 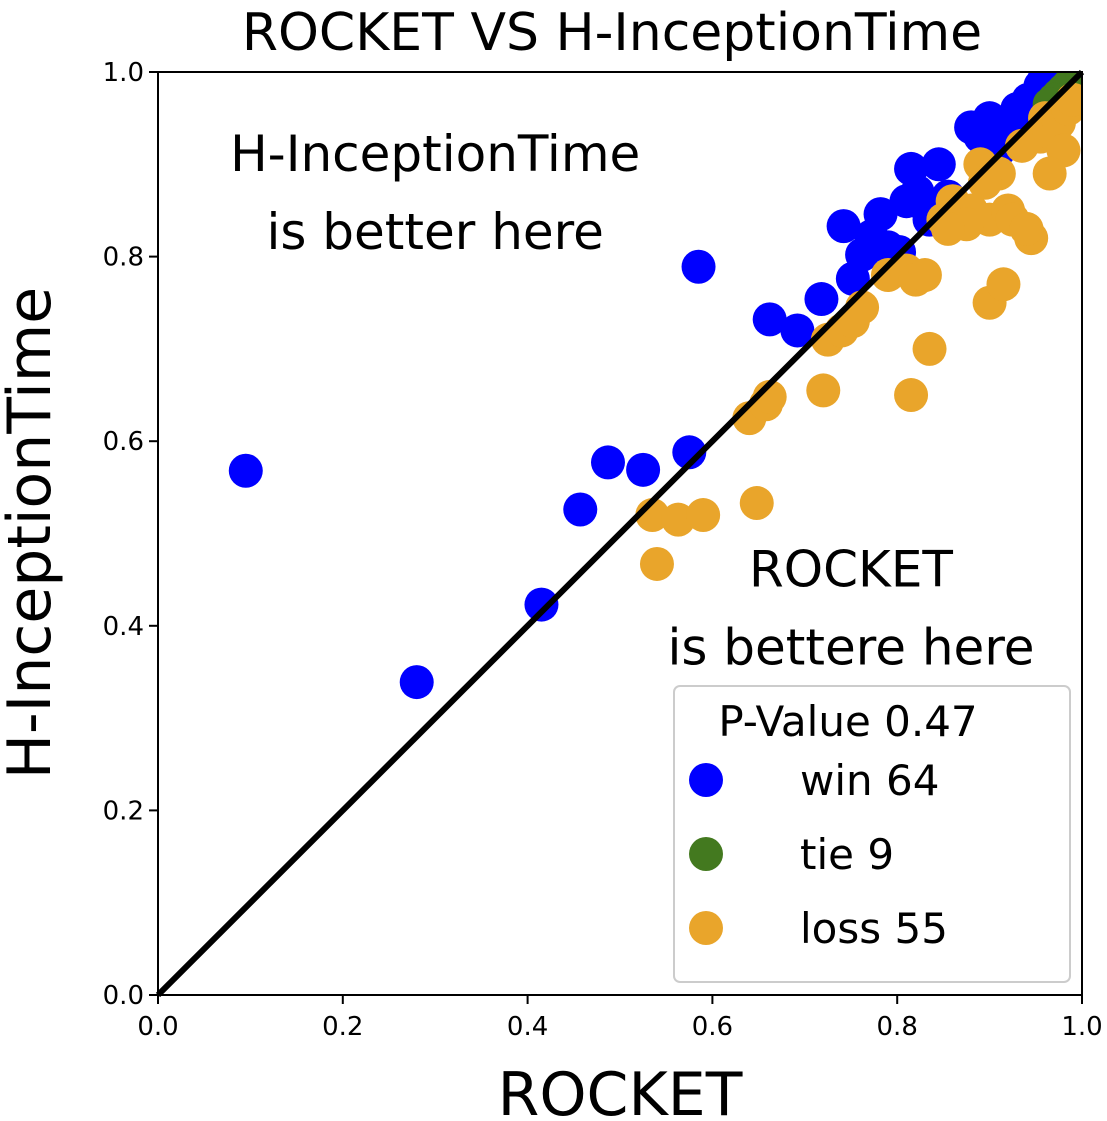 I want to click on x-axis-title: ROCKET, so click(x=620, y=1090).